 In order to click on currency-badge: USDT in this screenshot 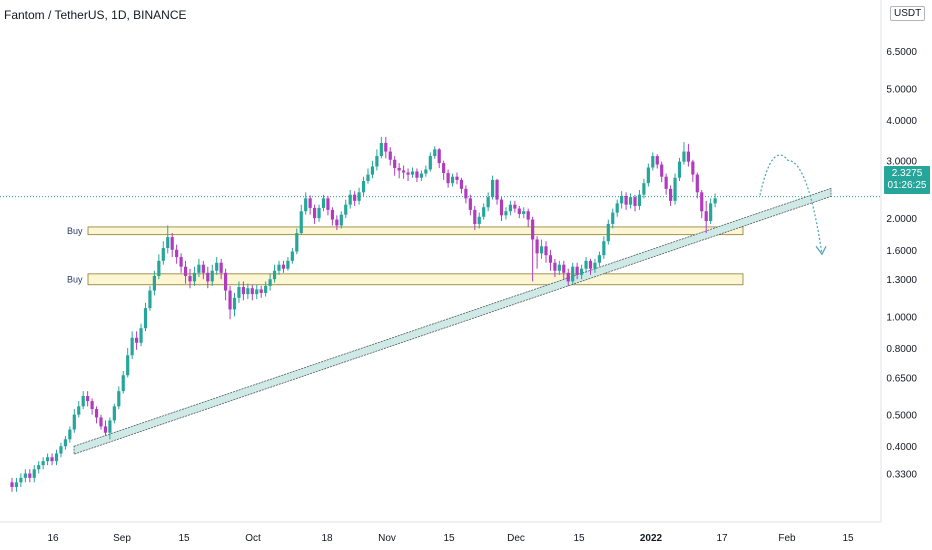, I will do `click(908, 13)`.